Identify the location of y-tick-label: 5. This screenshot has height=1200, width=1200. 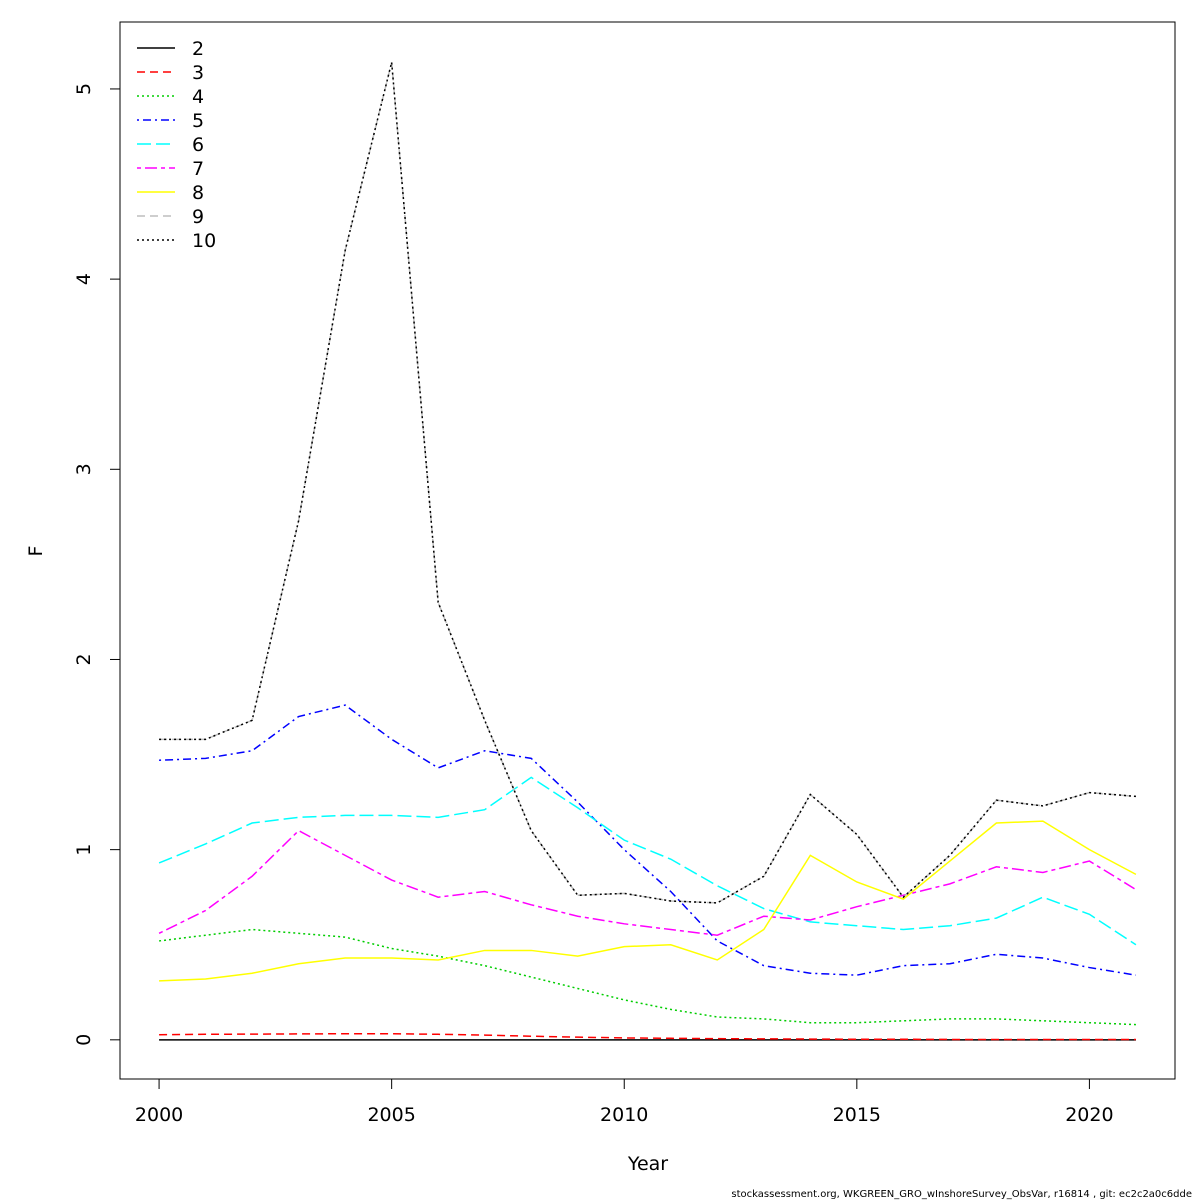
(84, 89).